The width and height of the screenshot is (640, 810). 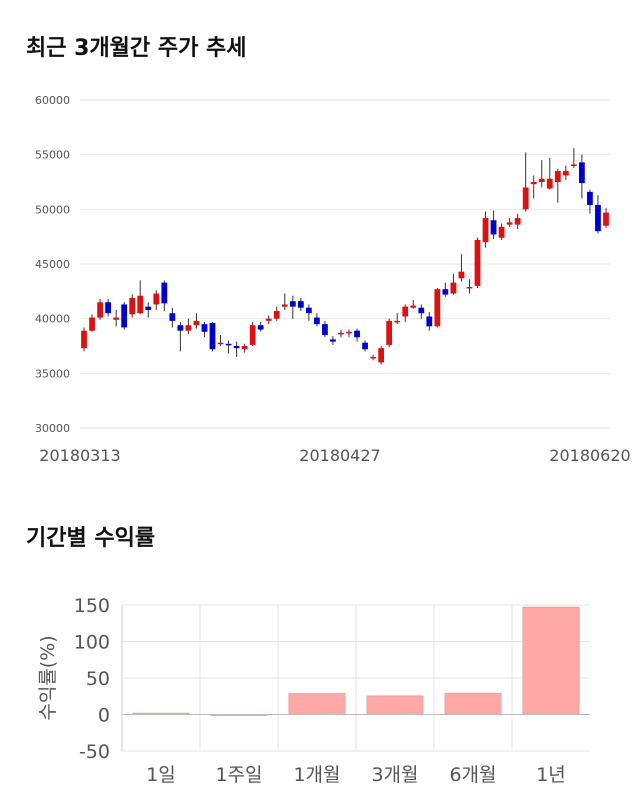 What do you see at coordinates (52, 209) in the screenshot?
I see `candle-y-tick-label: 50000` at bounding box center [52, 209].